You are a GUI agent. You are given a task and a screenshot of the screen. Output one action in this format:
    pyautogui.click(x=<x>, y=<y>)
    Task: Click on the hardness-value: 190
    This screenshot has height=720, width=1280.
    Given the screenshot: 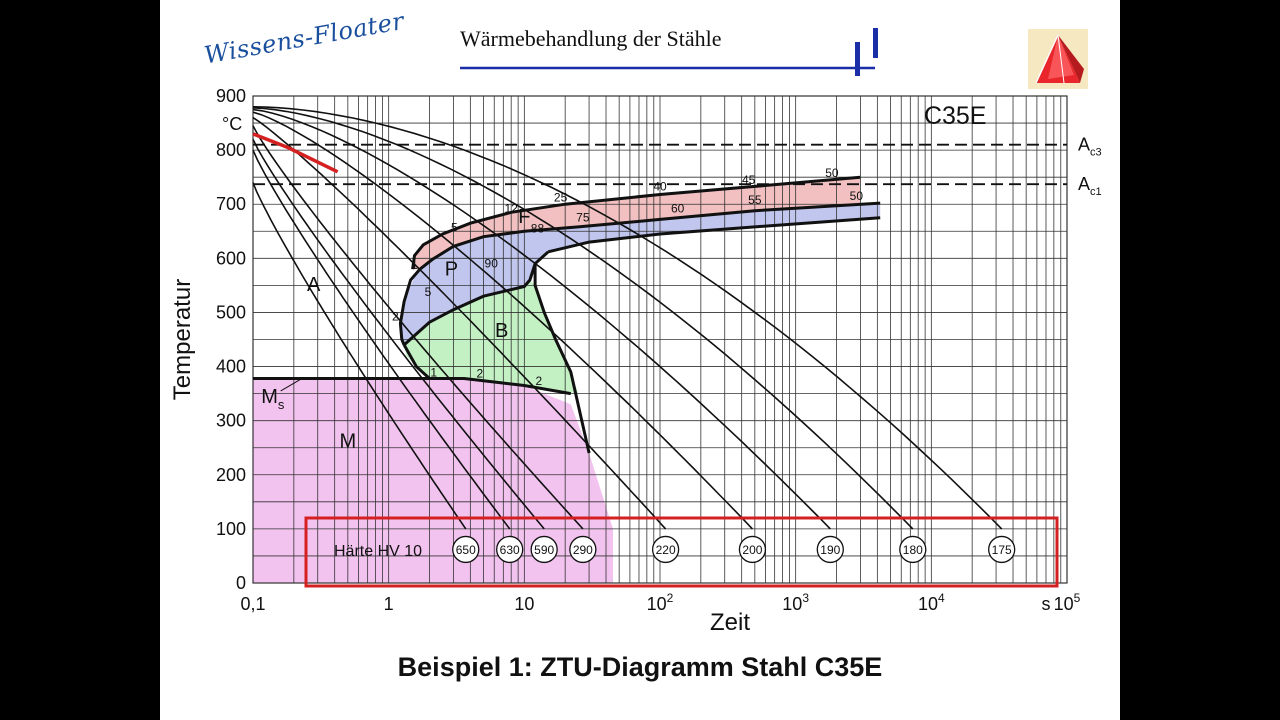 What is the action you would take?
    pyautogui.click(x=830, y=550)
    